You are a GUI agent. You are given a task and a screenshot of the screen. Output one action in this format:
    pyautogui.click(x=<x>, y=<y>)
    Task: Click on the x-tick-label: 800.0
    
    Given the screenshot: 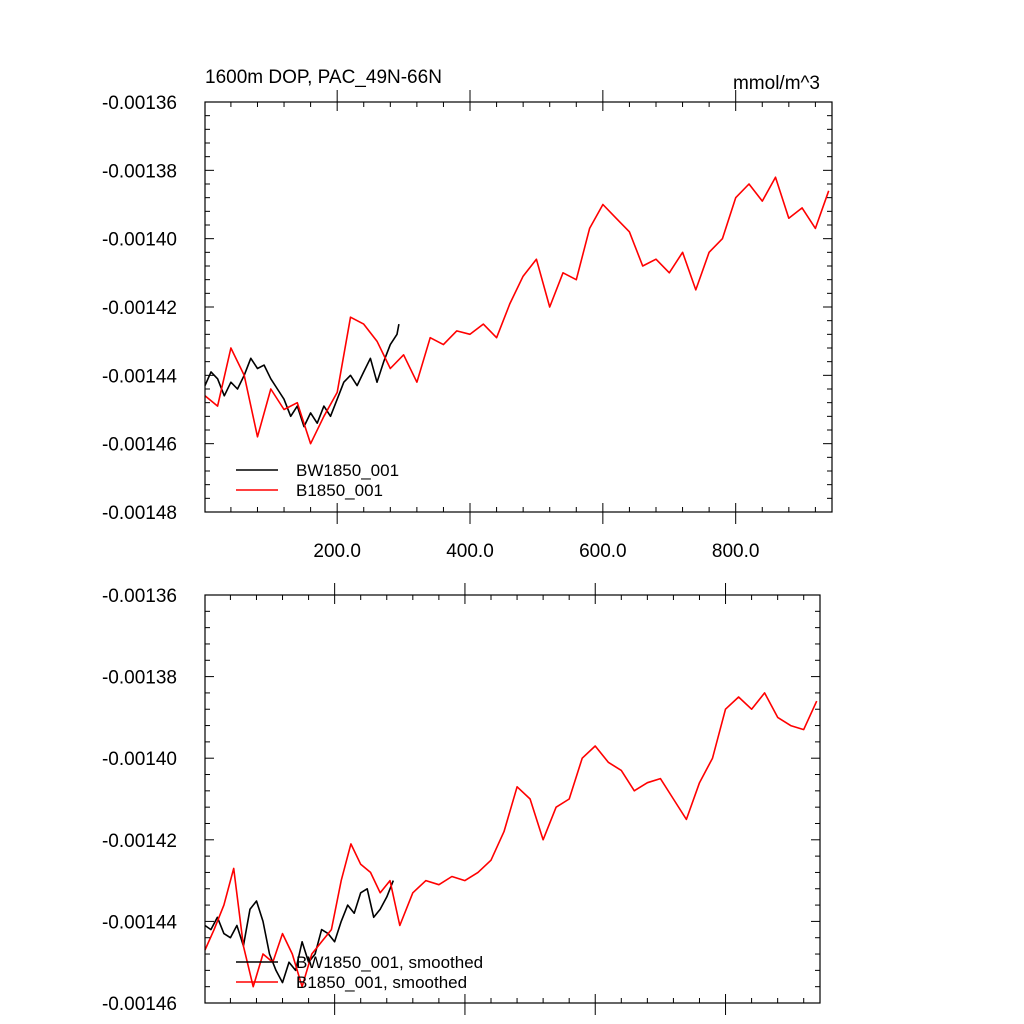 What is the action you would take?
    pyautogui.click(x=736, y=551)
    